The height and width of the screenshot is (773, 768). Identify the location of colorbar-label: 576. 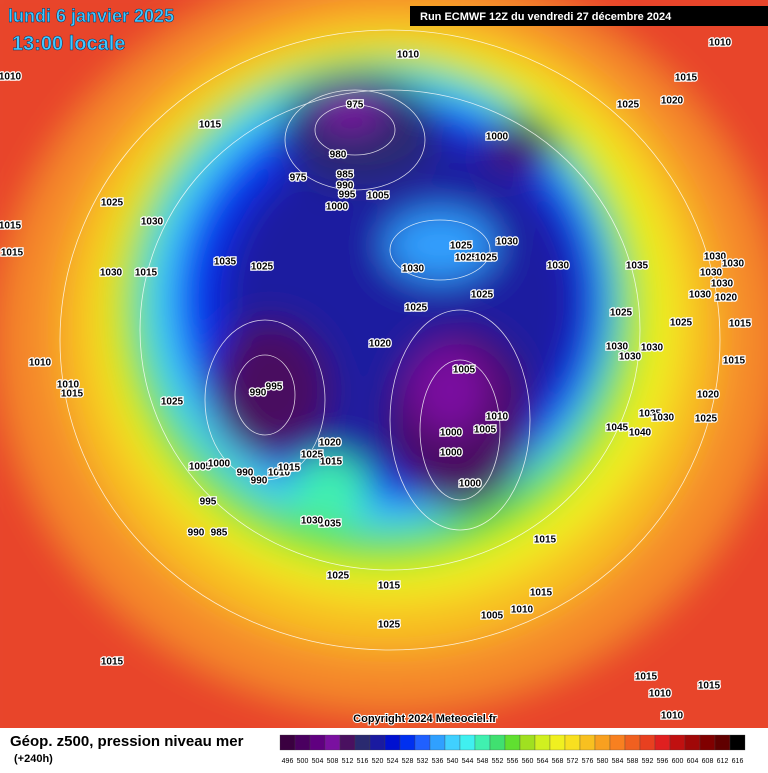
(588, 761).